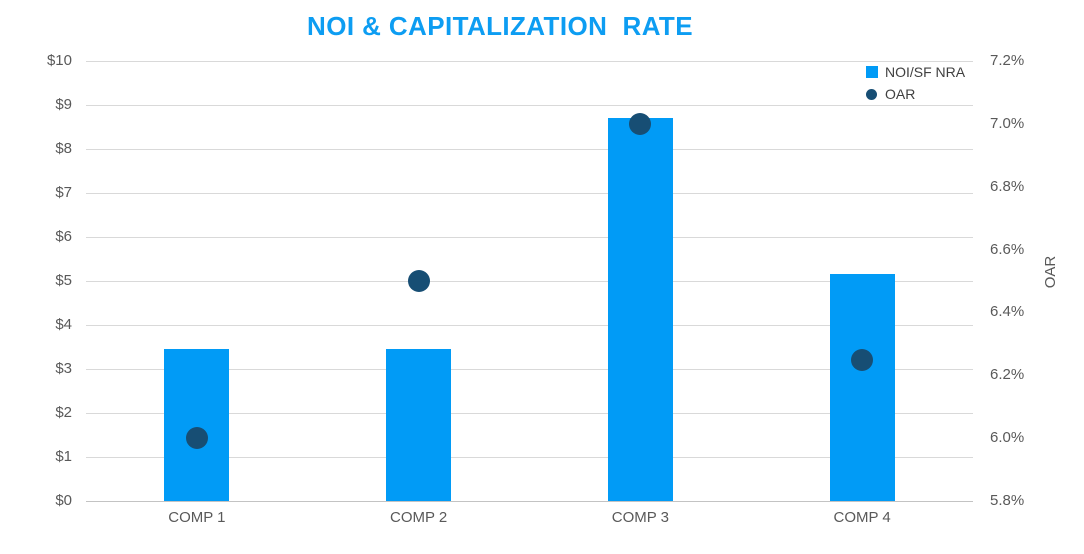 Image resolution: width=1084 pixels, height=554 pixels. Describe the element at coordinates (871, 94) in the screenshot. I see `scatter-series-dot-icon` at that location.